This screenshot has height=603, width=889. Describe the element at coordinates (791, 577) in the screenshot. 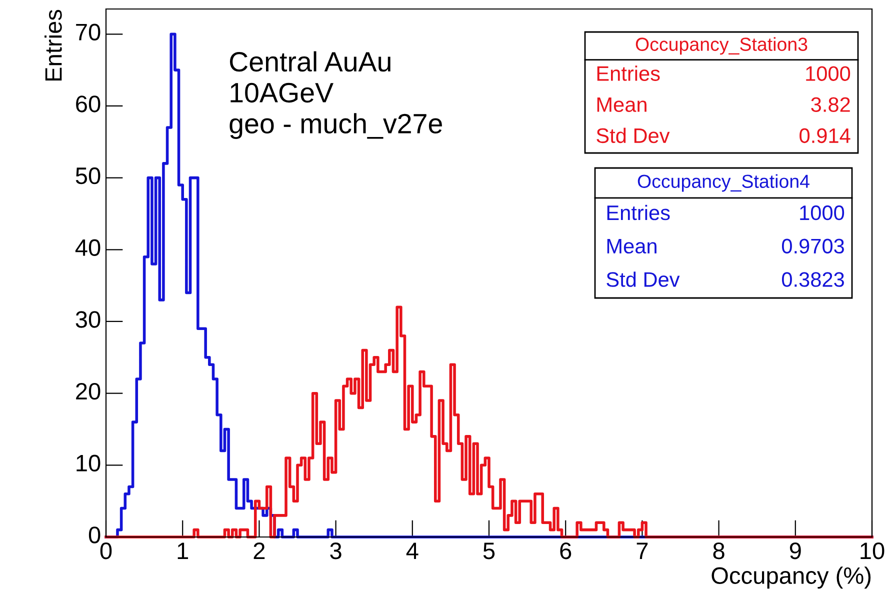

I see `x-axis-title: Occupancy (%)` at that location.